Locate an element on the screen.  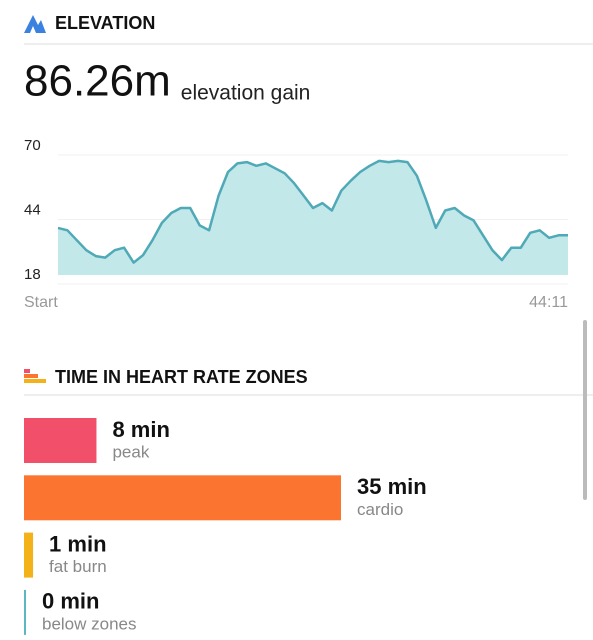
summary-label: elevation gain is located at coordinates (246, 93).